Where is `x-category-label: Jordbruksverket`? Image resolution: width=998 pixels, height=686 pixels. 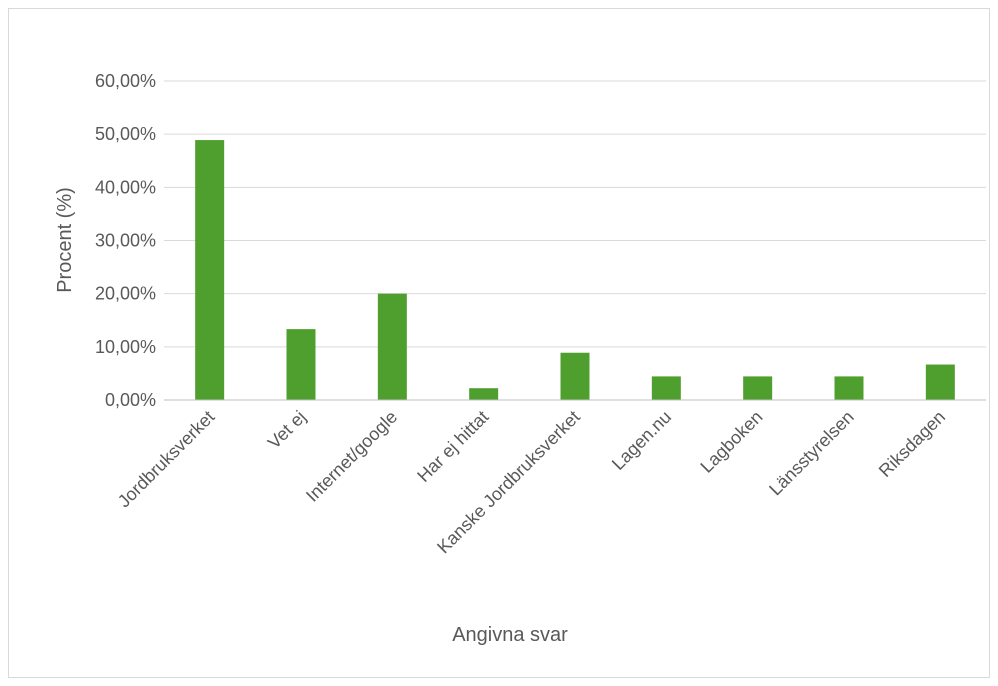 x-category-label: Jordbruksverket is located at coordinates (166, 459).